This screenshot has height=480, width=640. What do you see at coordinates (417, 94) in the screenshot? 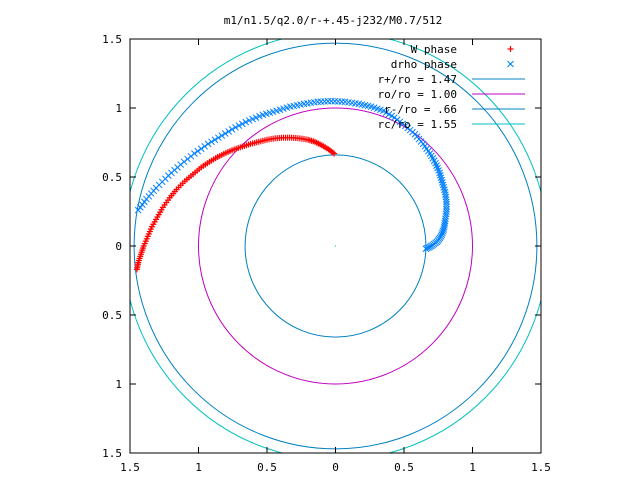
I see `legend-label: ro/ro = 1.00` at bounding box center [417, 94].